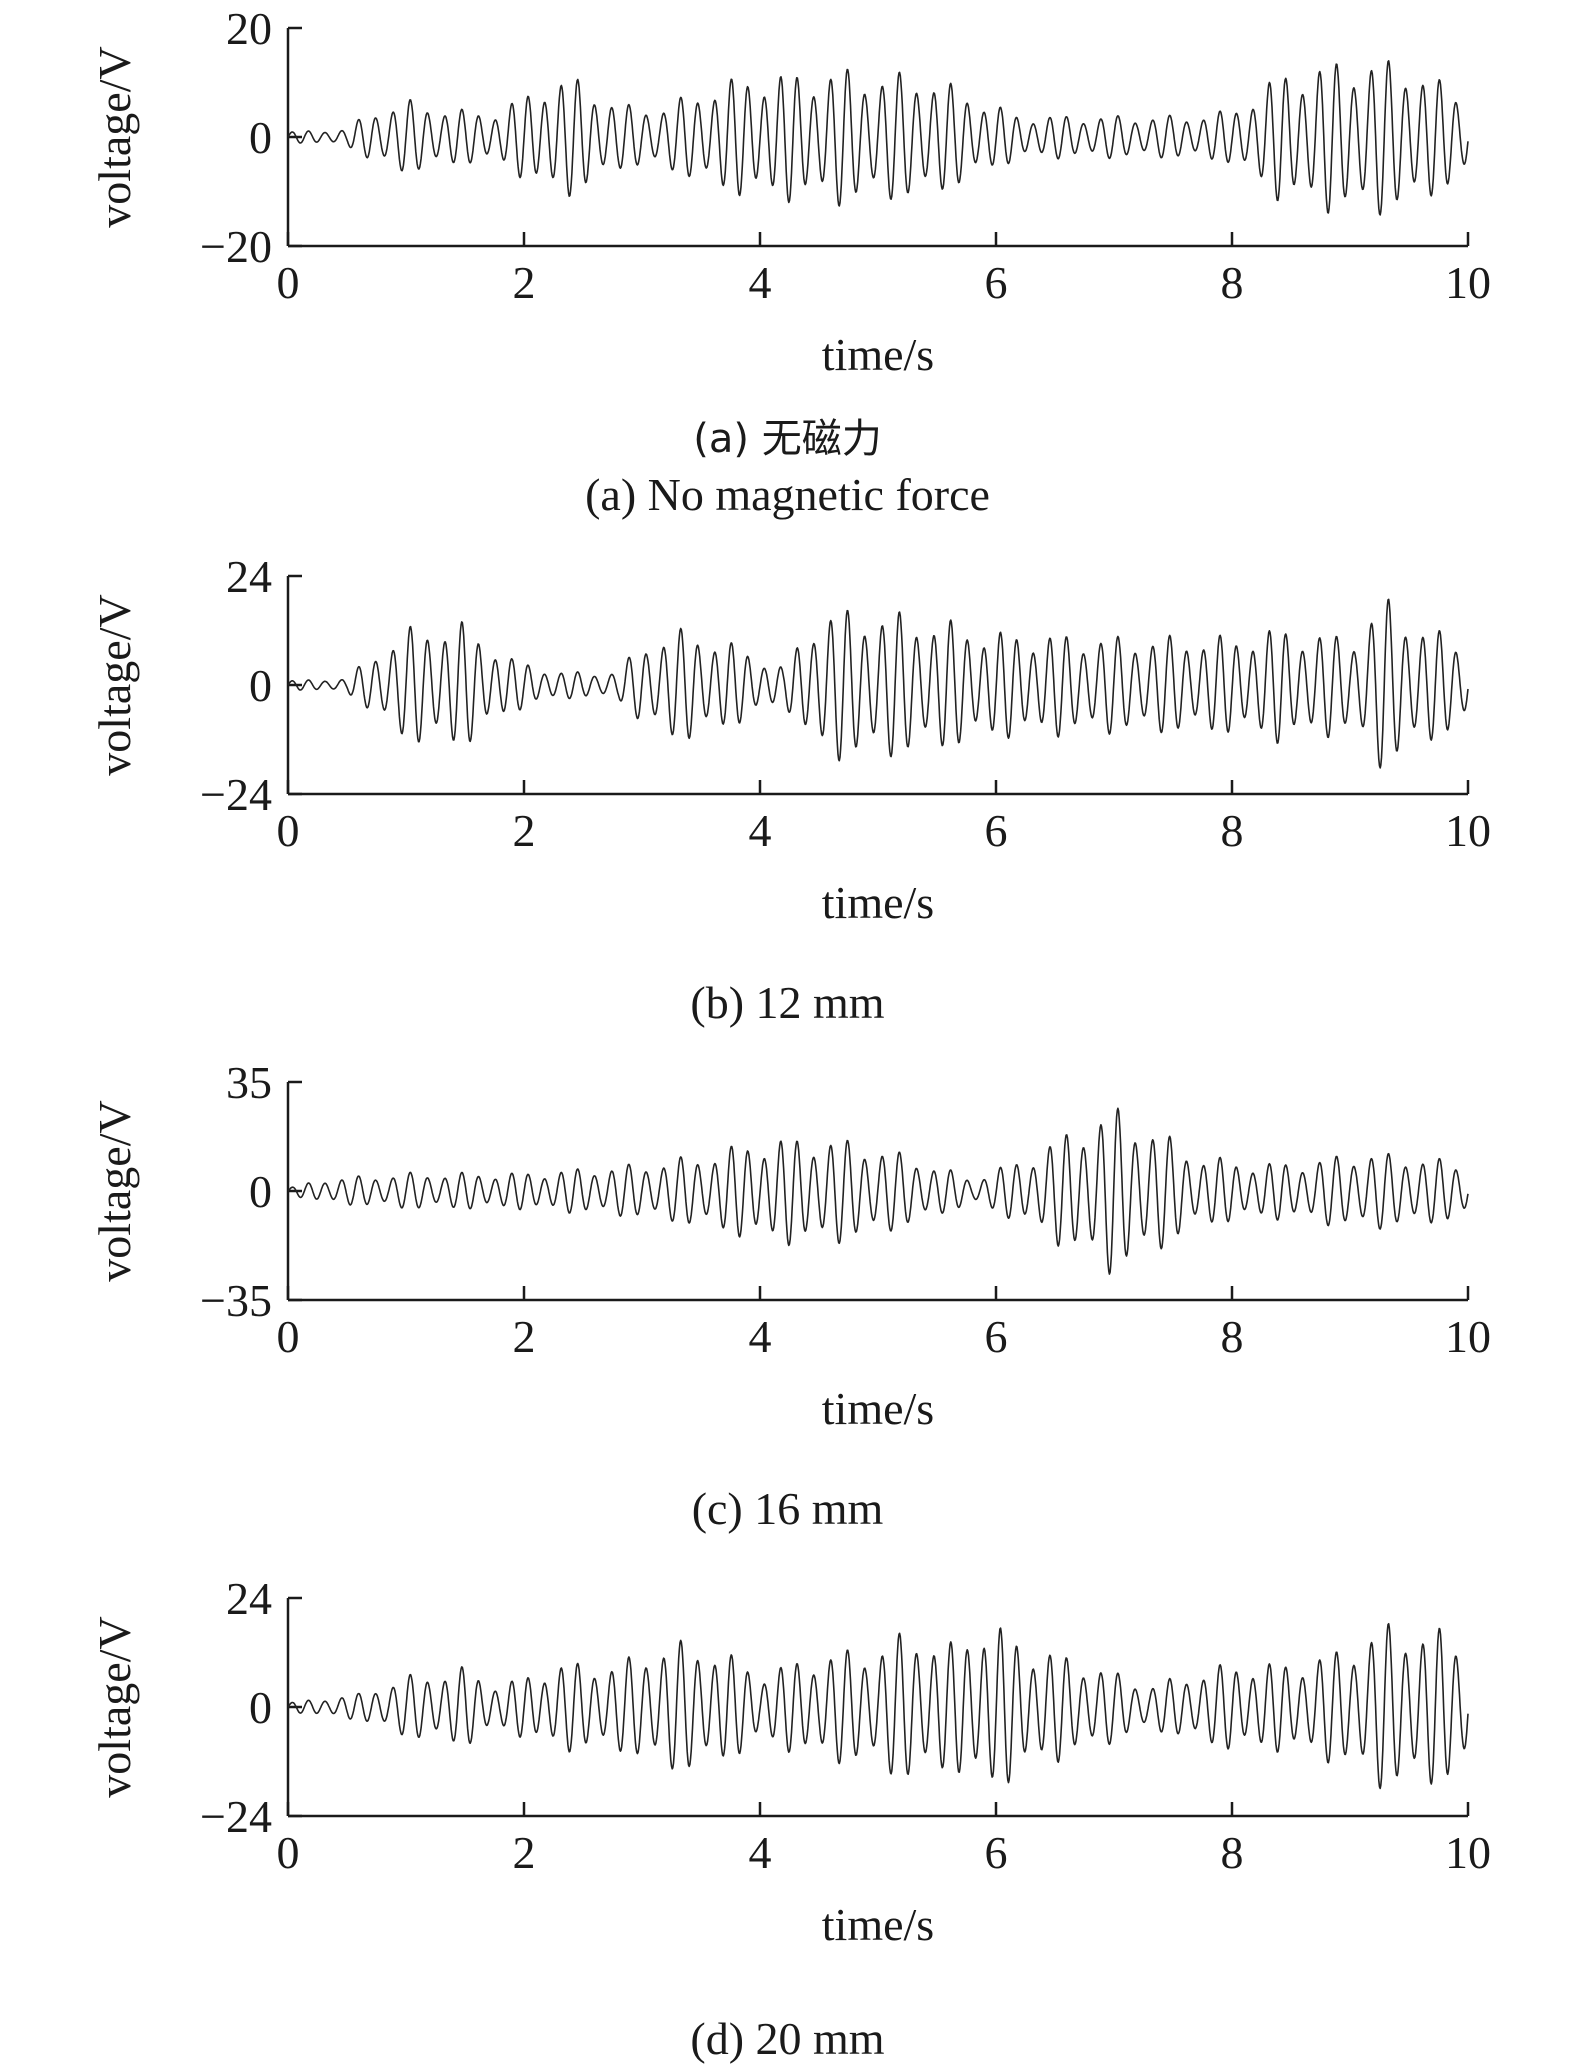 This screenshot has width=1575, height=2068. What do you see at coordinates (249, 28) in the screenshot?
I see `y-tick-label: 20` at bounding box center [249, 28].